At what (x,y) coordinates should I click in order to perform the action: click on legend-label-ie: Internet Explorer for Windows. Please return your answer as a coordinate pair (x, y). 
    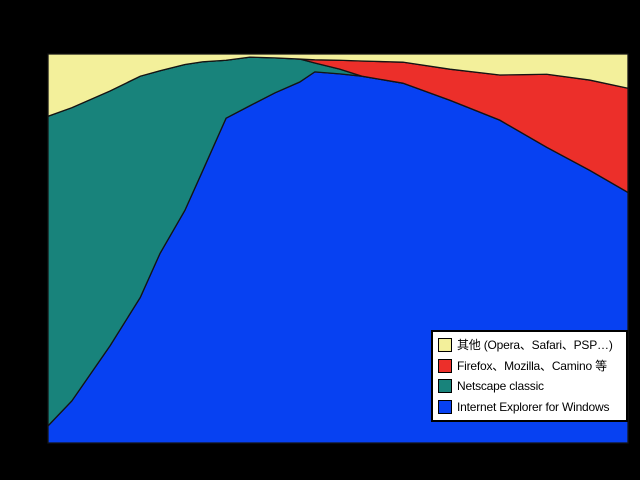
    Looking at the image, I should click on (533, 406).